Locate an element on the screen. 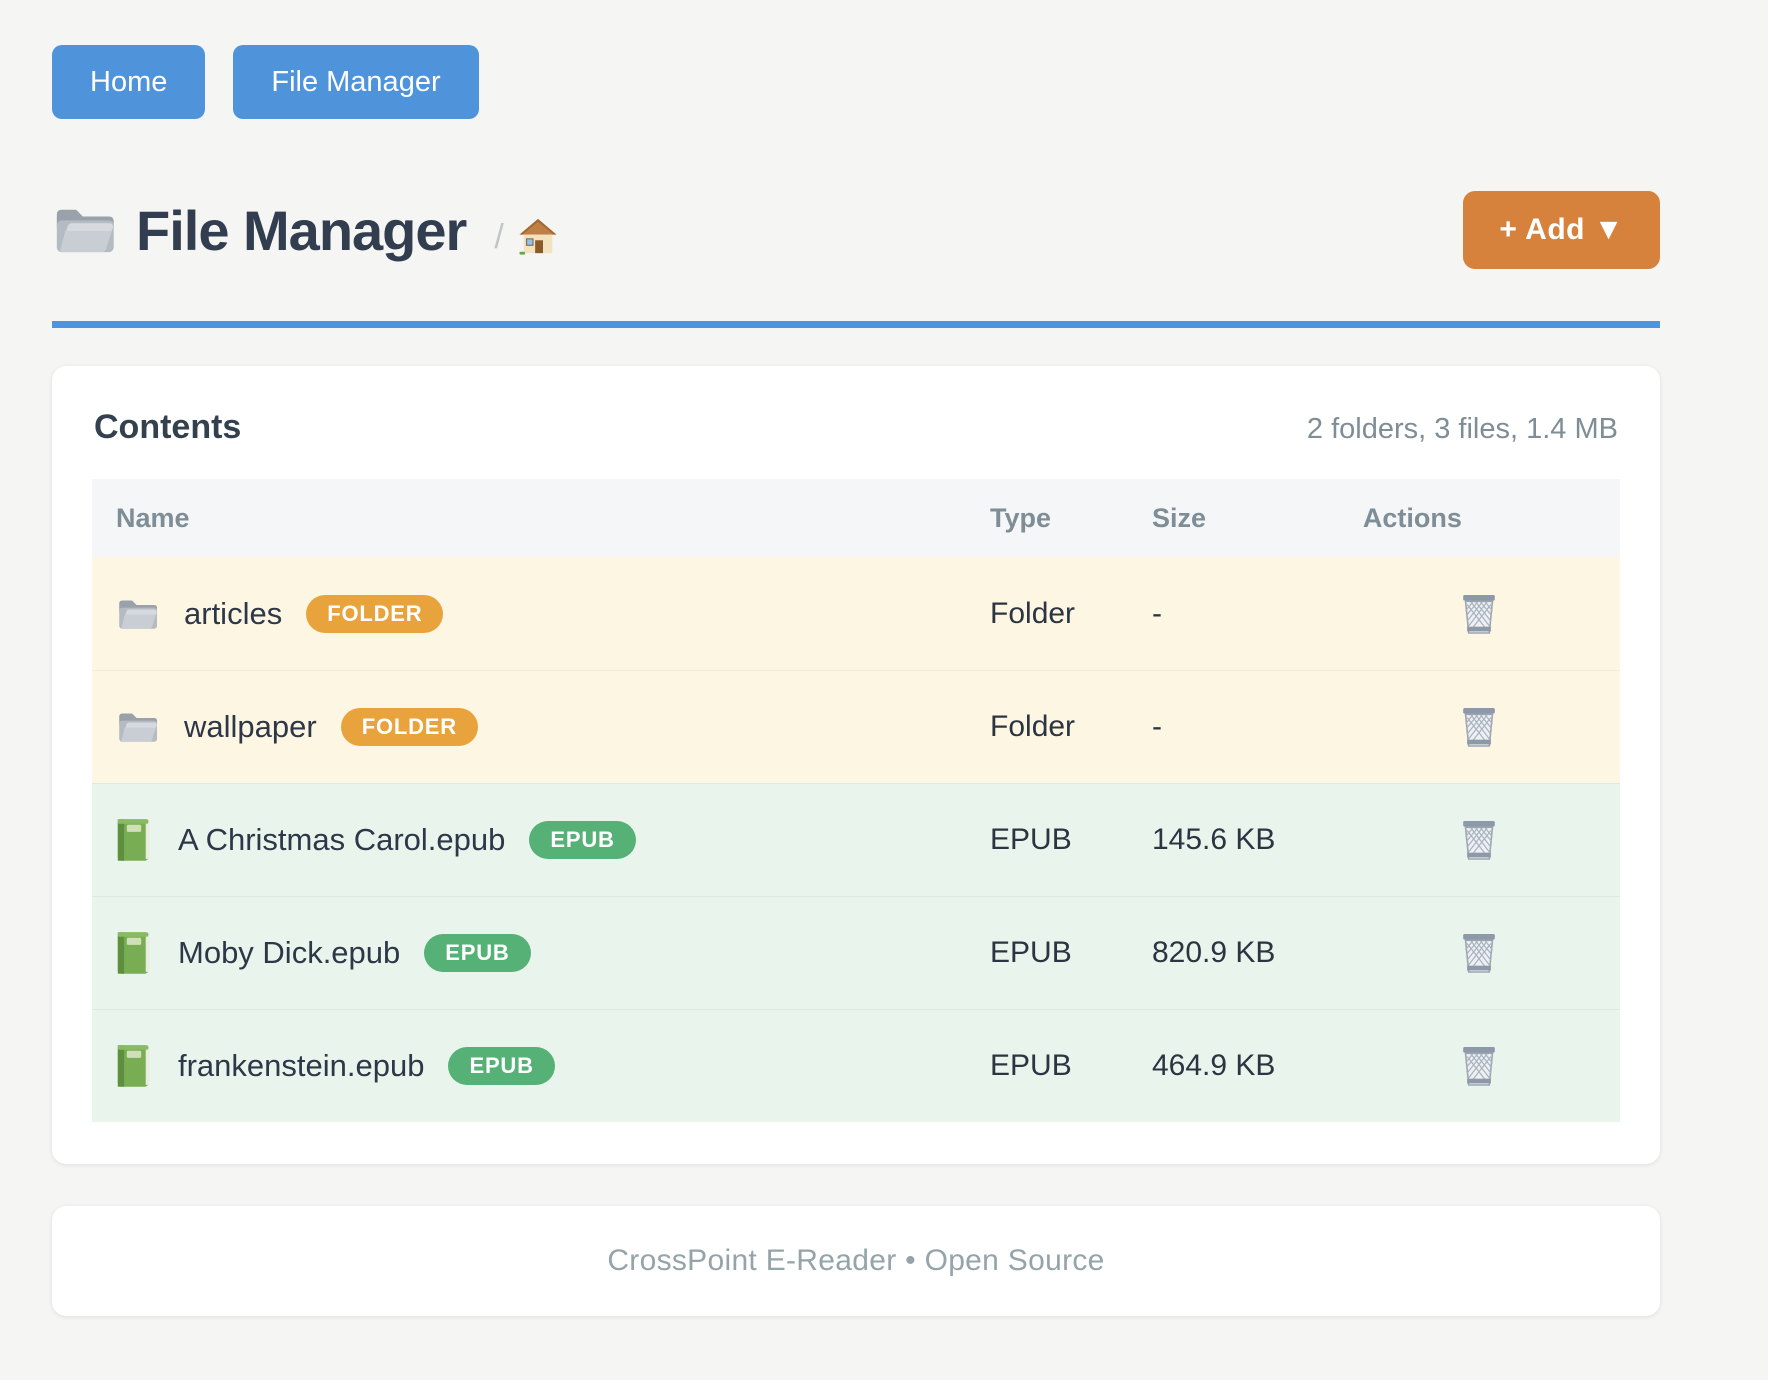 Image resolution: width=1768 pixels, height=1380 pixels. add-button: + Add ▼ is located at coordinates (1561, 230).